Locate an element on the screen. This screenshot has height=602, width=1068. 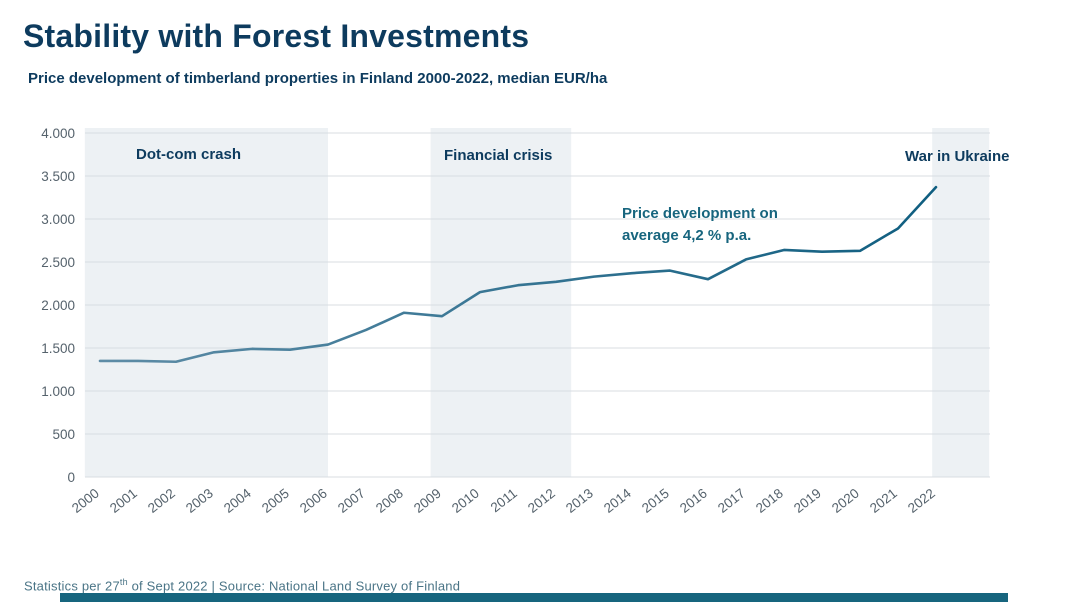
y-tick-label: 4.000 is located at coordinates (58, 133).